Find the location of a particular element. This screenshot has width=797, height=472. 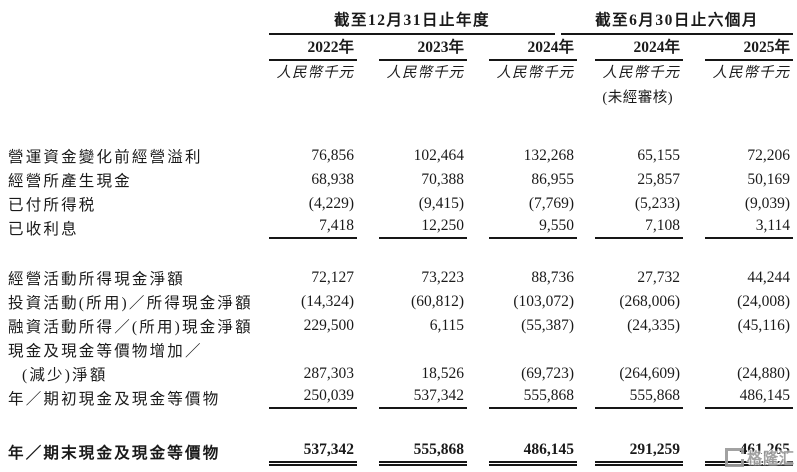

cell-value: 102,464 is located at coordinates (438, 155).